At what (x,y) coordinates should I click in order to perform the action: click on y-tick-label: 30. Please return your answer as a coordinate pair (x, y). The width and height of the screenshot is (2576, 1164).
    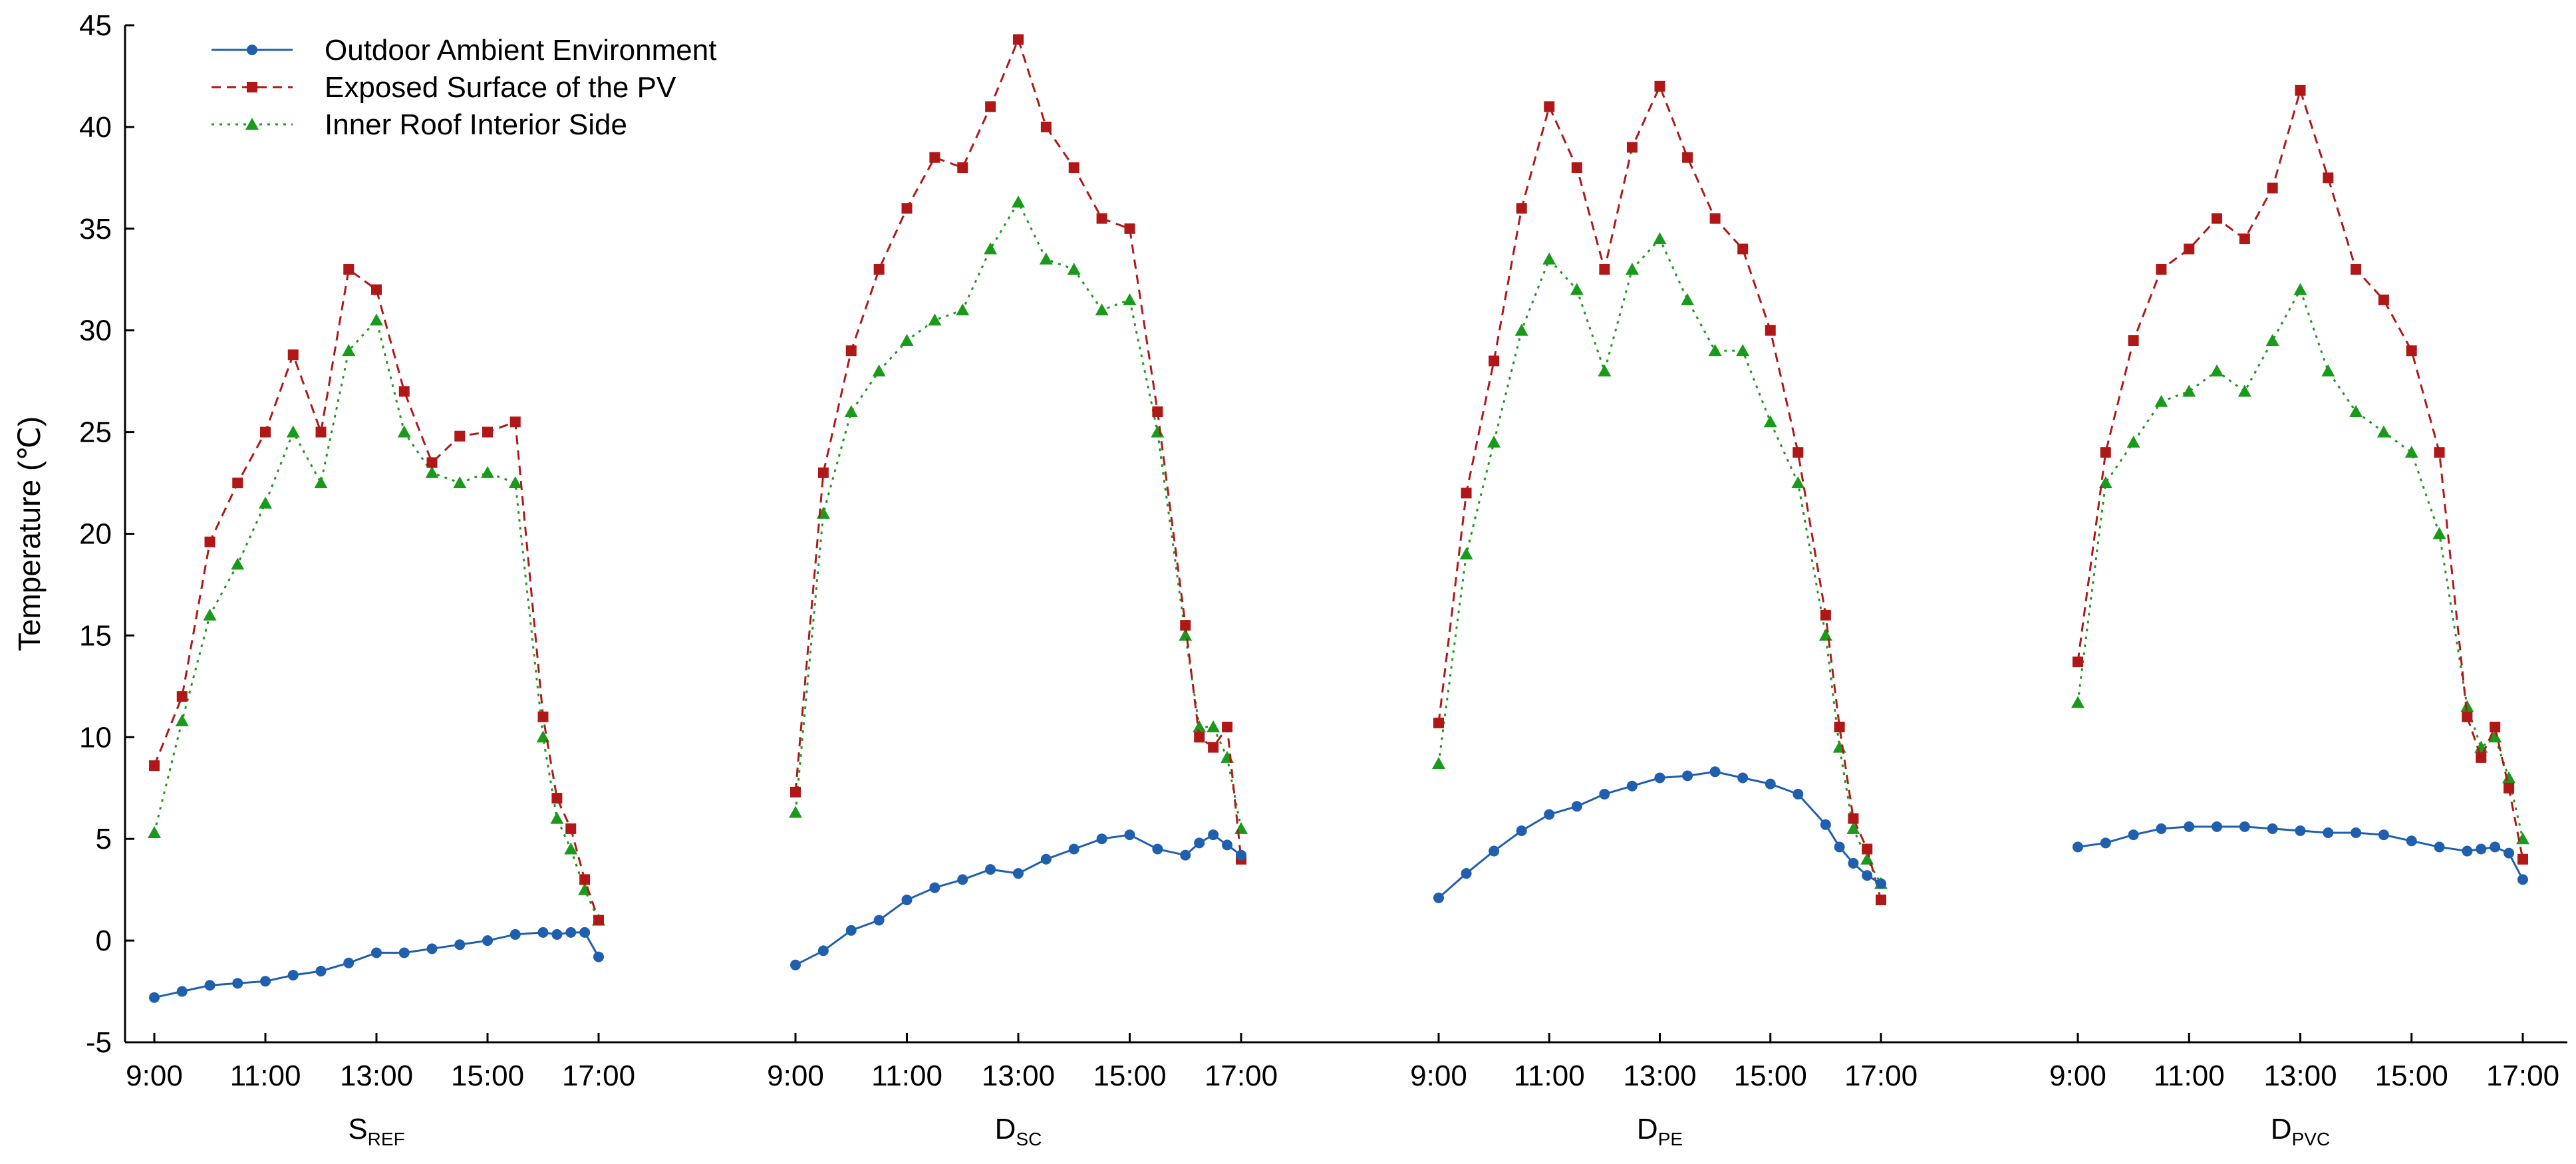
    Looking at the image, I should click on (95, 331).